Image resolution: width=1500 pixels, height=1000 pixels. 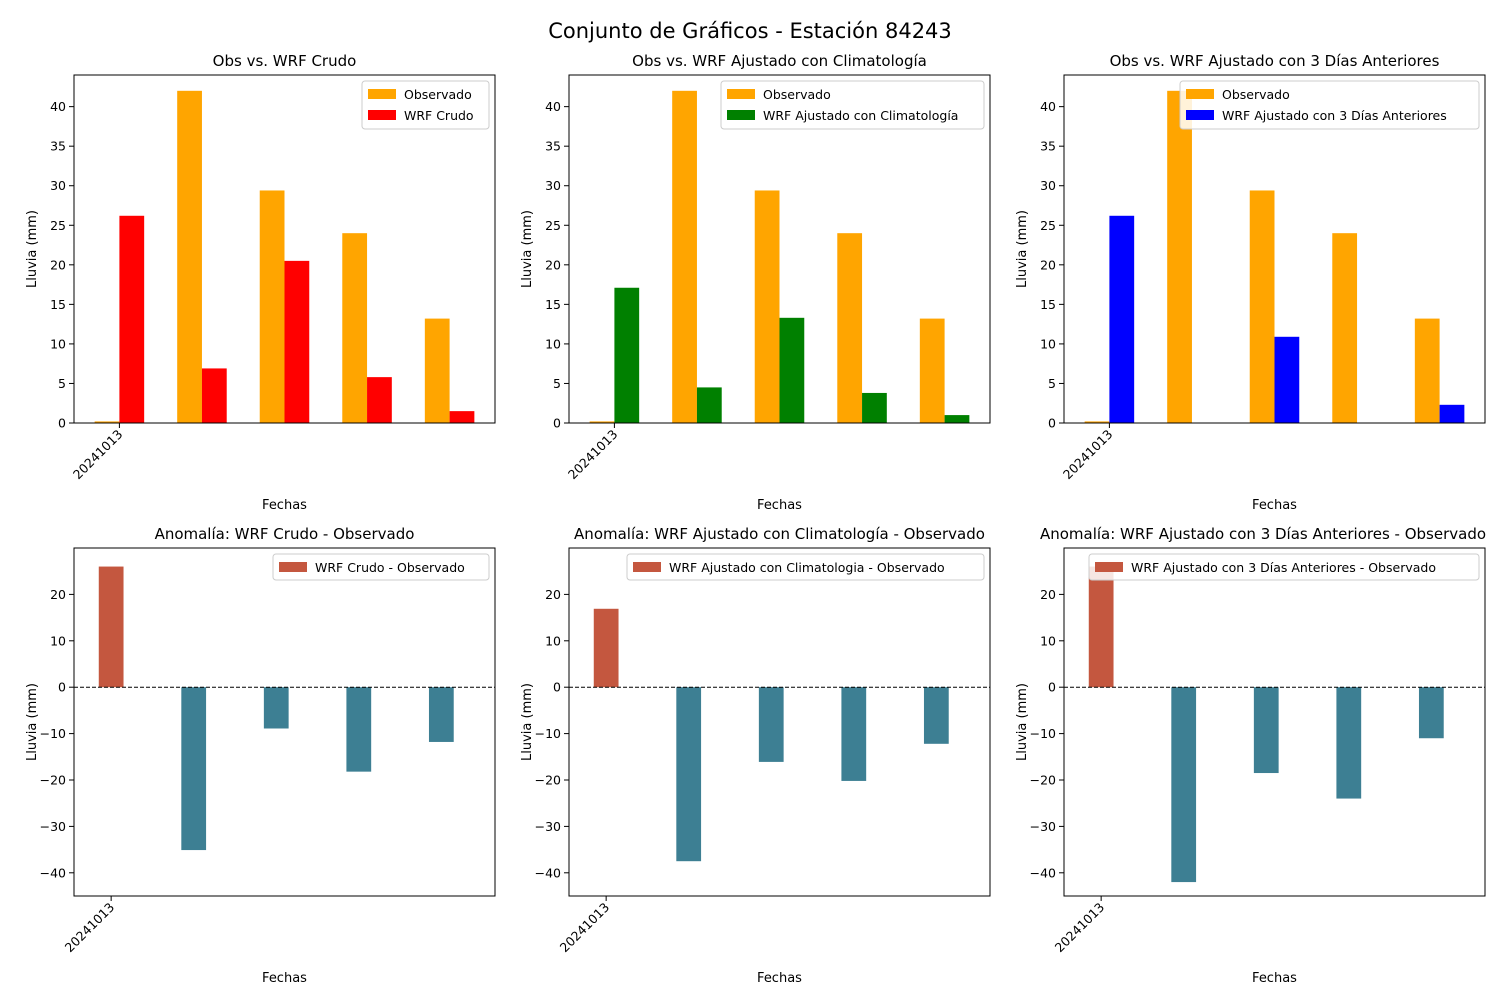 I want to click on legend-label: WRF Ajustado con 3 Días Anteriores, so click(x=1334, y=115).